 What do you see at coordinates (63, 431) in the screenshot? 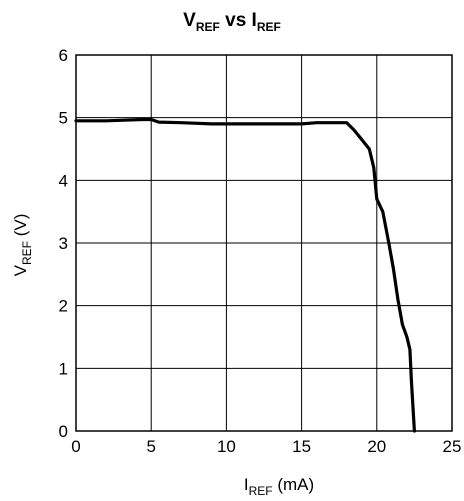
I see `y-tick-label: 0` at bounding box center [63, 431].